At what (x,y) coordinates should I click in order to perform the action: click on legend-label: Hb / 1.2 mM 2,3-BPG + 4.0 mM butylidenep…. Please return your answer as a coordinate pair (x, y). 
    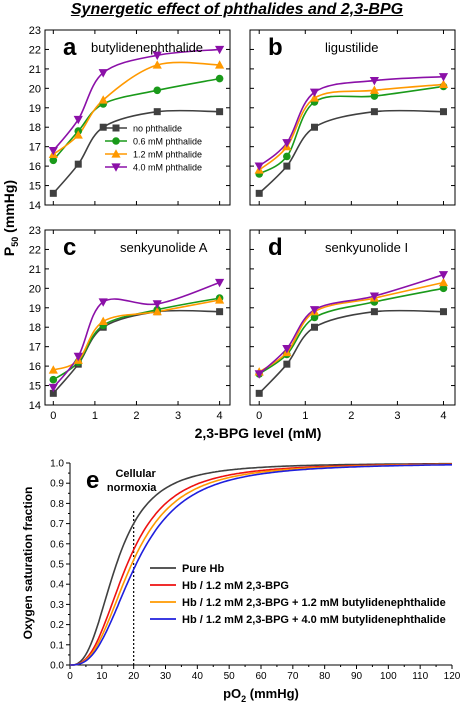
    Looking at the image, I should click on (314, 620).